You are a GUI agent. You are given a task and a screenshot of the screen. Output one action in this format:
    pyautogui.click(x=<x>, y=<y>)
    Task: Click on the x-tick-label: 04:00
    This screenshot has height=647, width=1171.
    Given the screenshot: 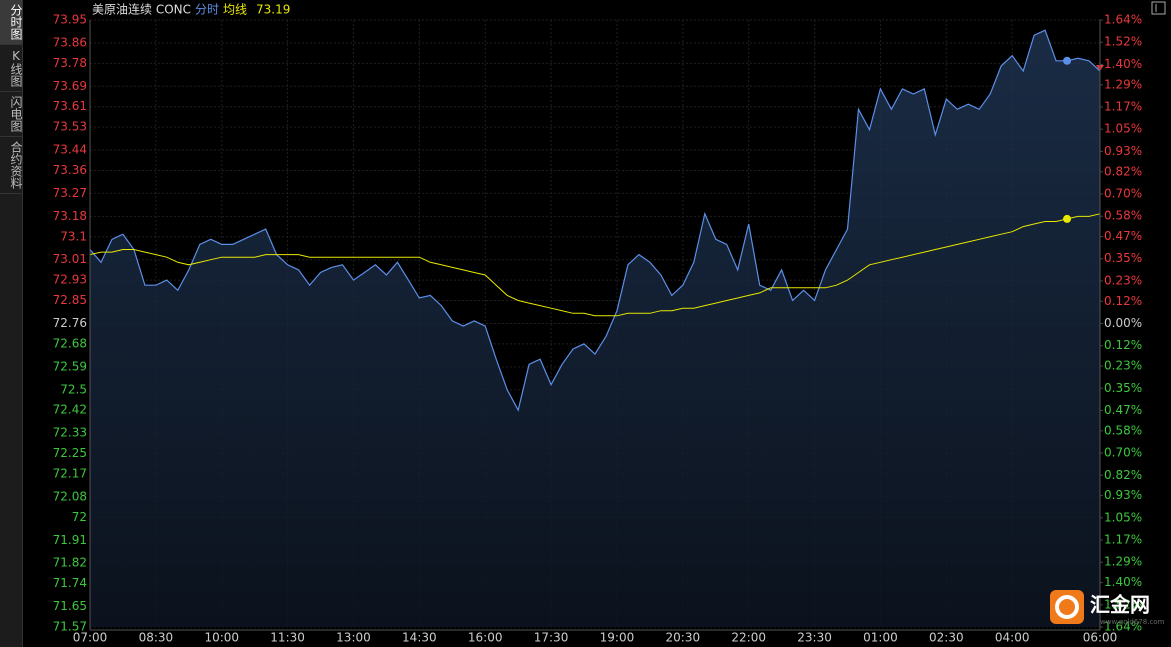 What is the action you would take?
    pyautogui.click(x=1012, y=638)
    